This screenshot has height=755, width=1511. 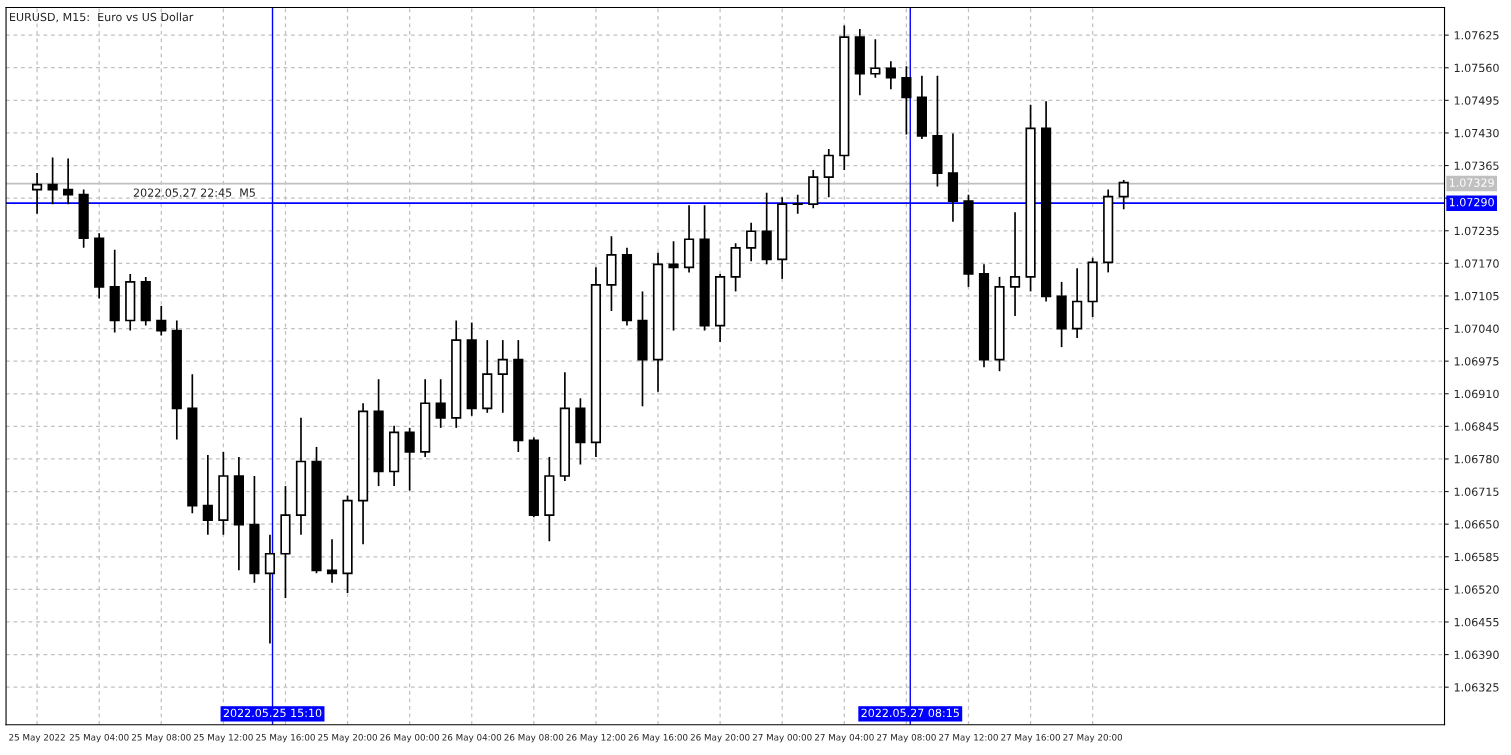 I want to click on x-tick-label: 25 May 20:00, so click(x=347, y=738).